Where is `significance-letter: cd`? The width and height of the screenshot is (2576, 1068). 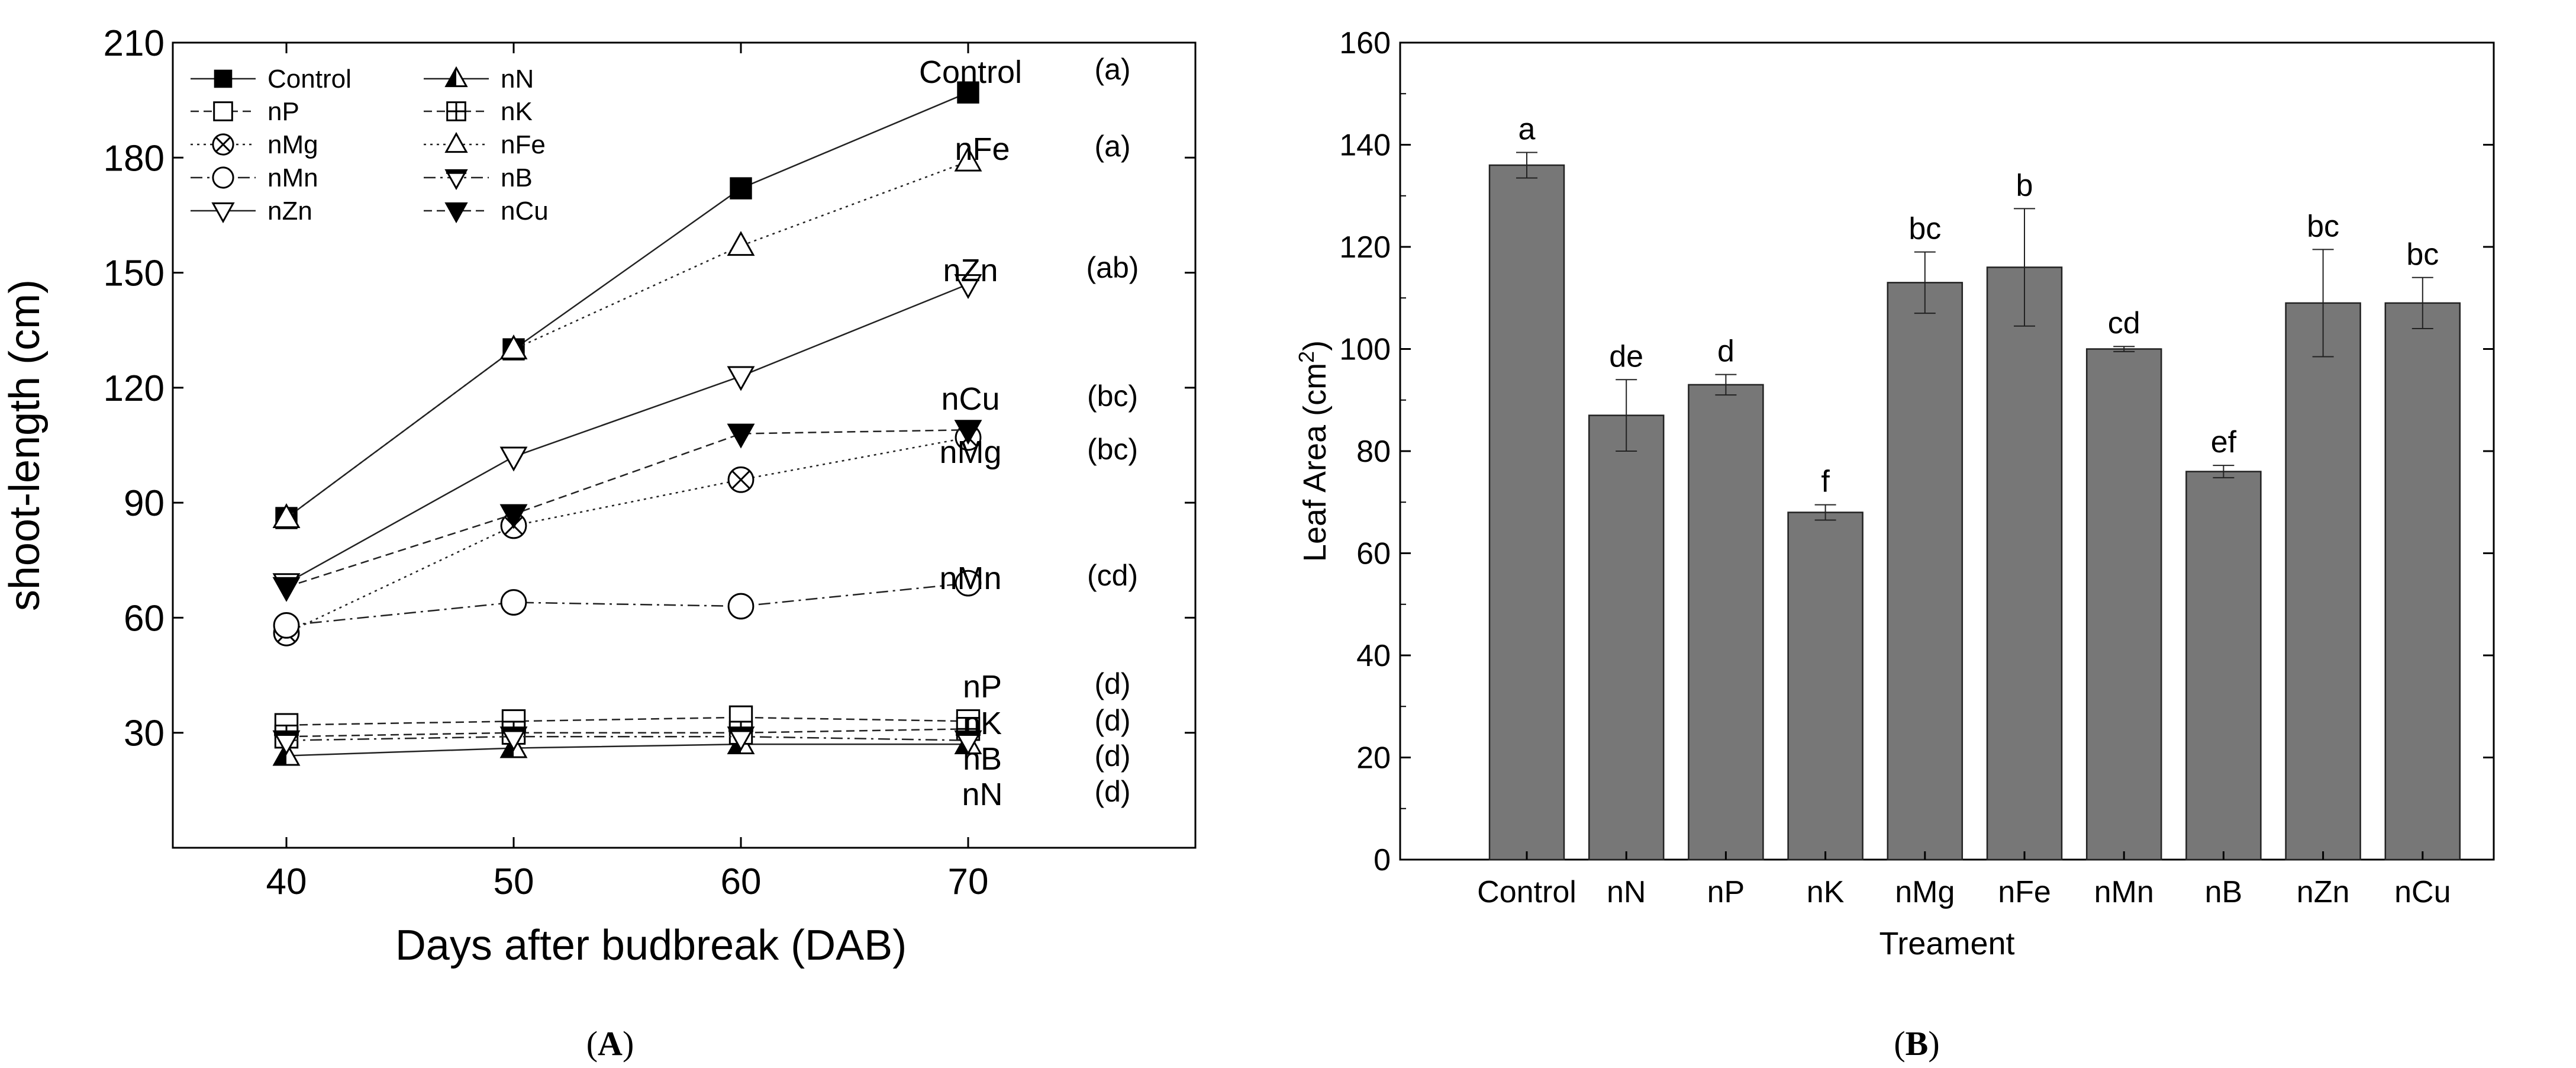 significance-letter: cd is located at coordinates (2124, 323).